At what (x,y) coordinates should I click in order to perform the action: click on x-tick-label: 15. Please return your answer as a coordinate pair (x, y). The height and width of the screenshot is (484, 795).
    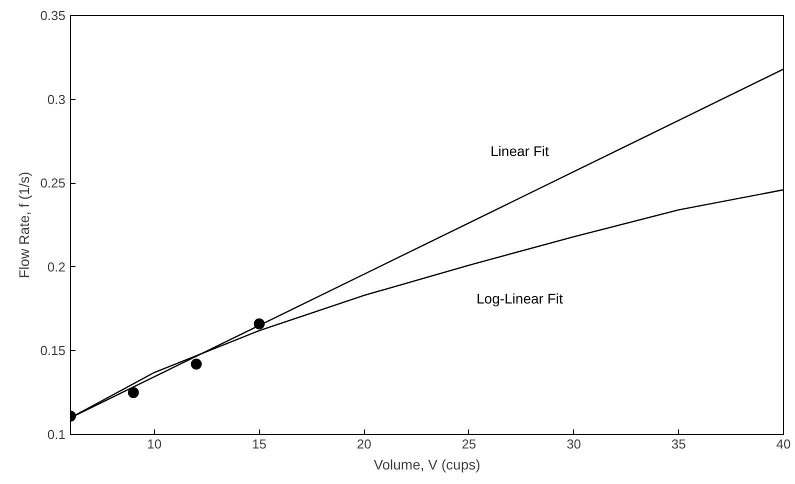
    Looking at the image, I should click on (259, 444).